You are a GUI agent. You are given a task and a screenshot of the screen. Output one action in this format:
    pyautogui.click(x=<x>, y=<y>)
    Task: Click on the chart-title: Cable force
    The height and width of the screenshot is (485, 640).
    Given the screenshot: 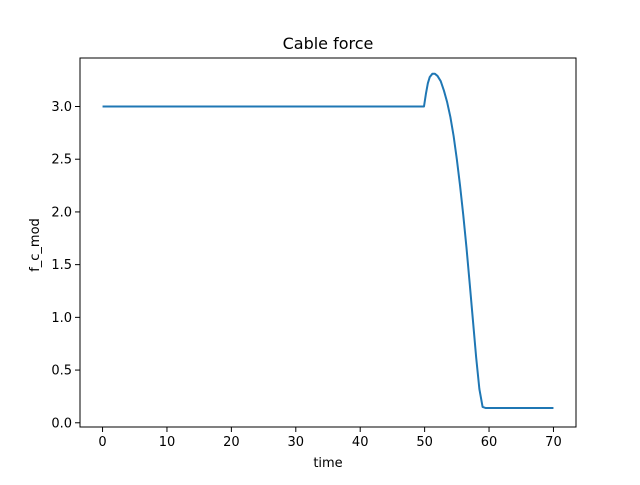 What is the action you would take?
    pyautogui.click(x=328, y=43)
    